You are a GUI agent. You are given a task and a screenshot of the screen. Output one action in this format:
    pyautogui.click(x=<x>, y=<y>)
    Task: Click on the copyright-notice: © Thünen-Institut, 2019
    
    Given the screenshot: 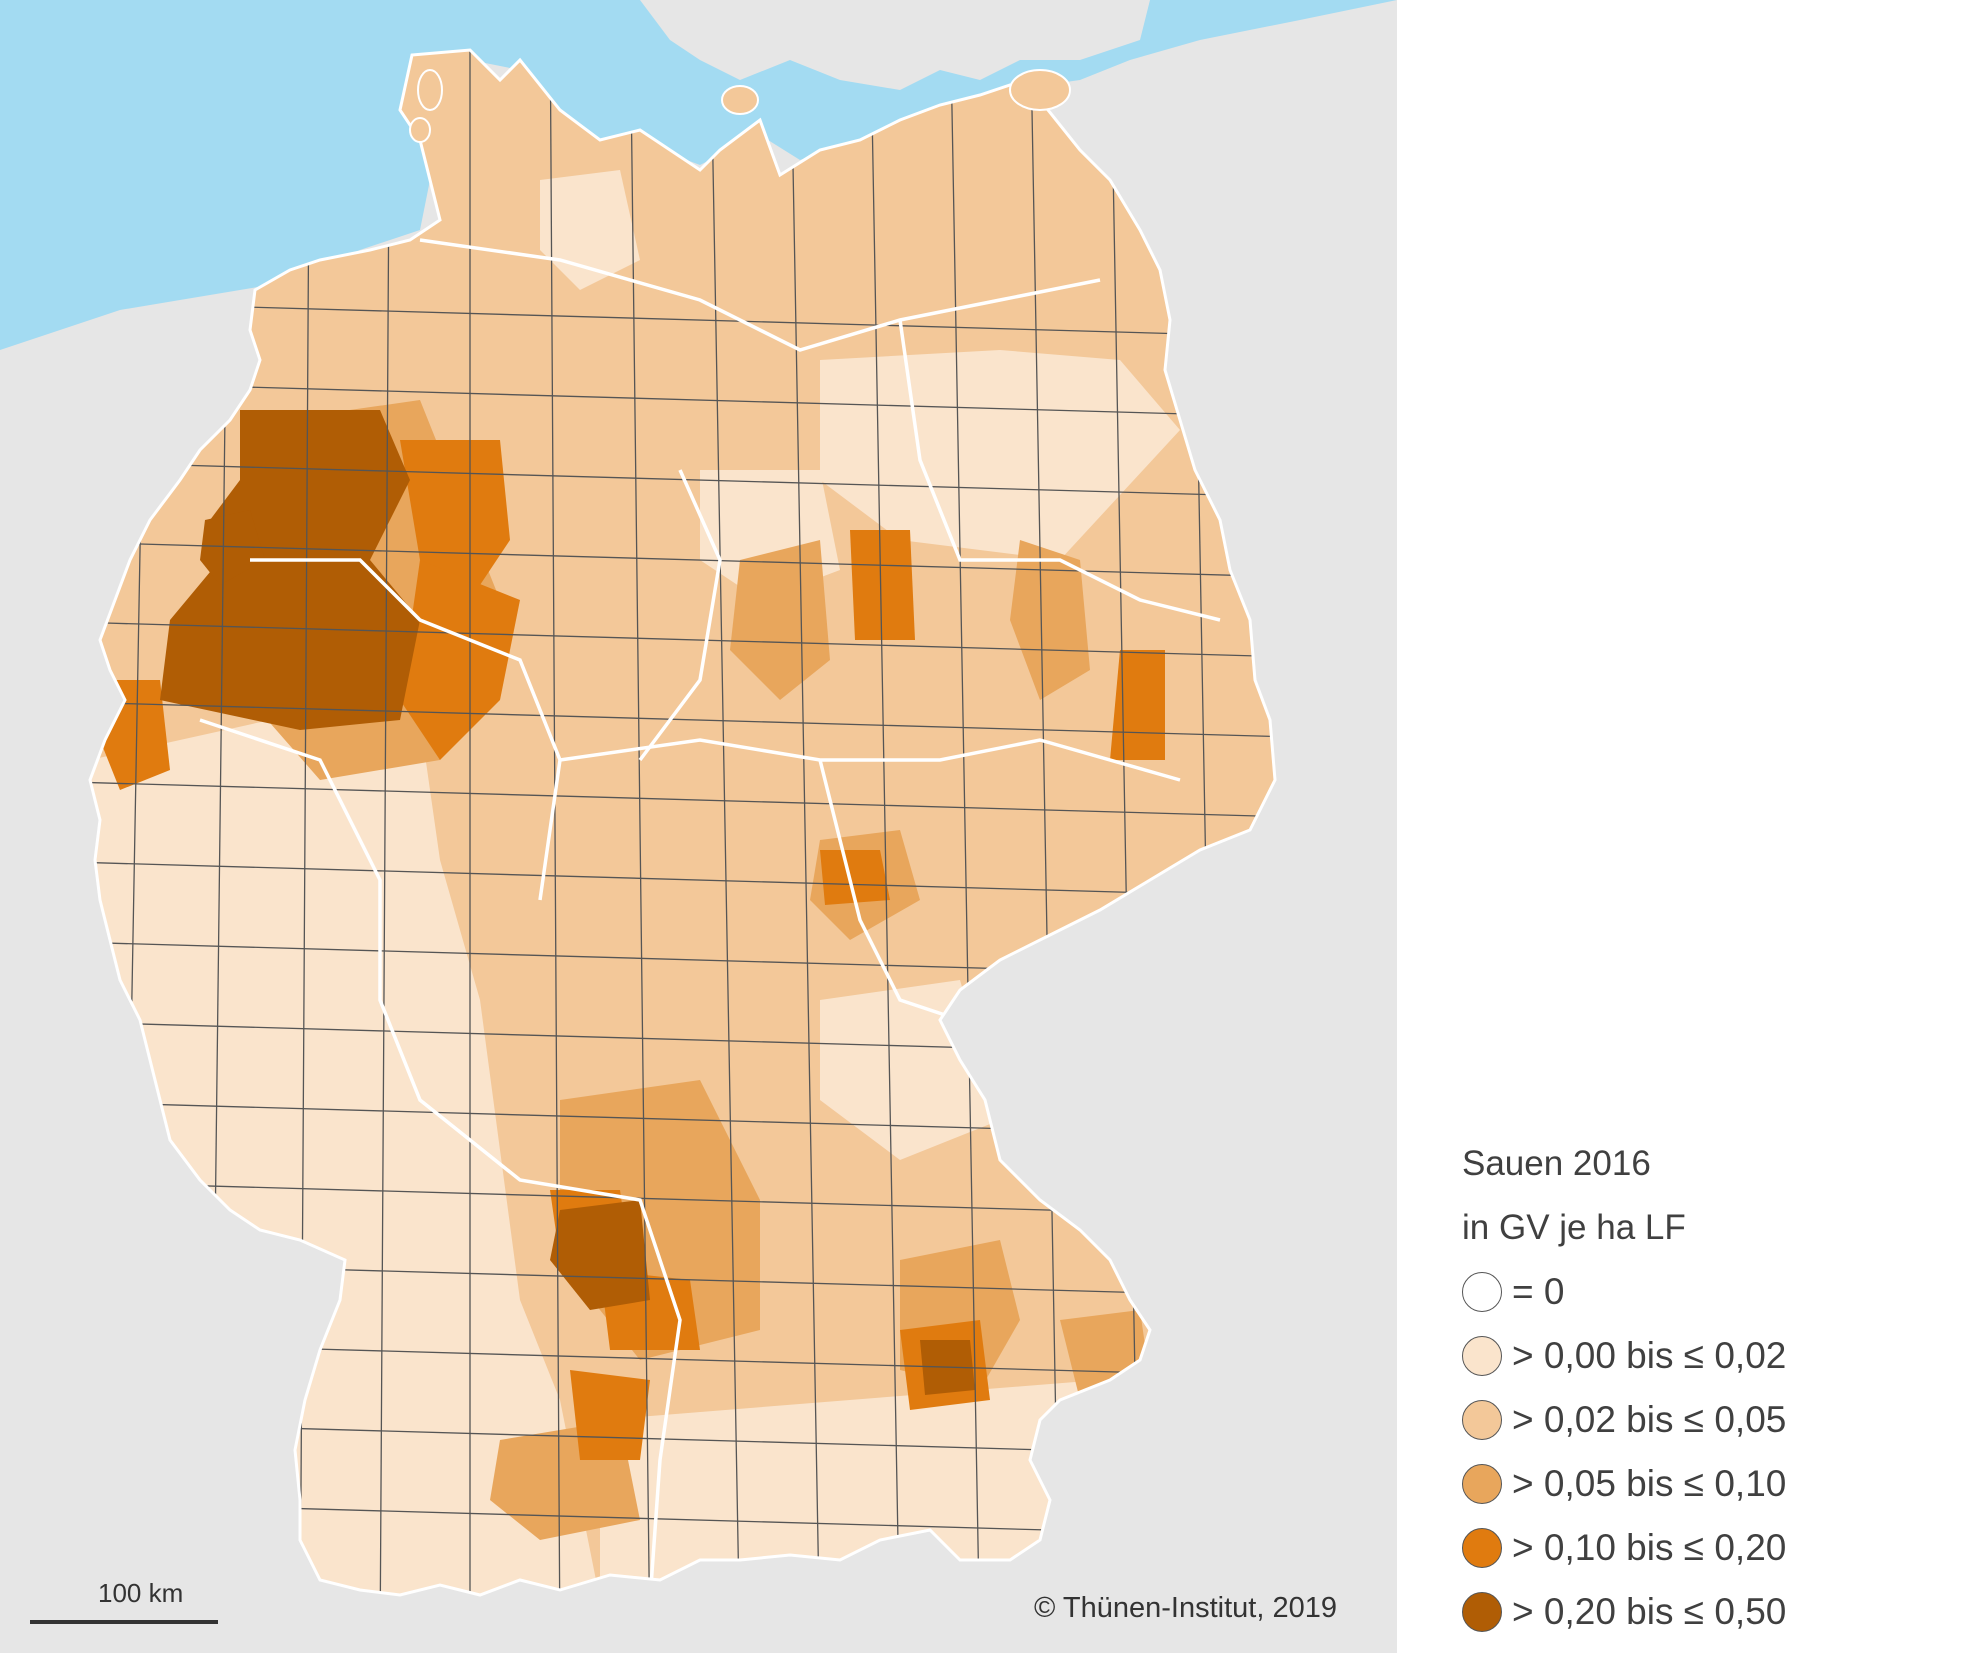 What is the action you would take?
    pyautogui.click(x=1185, y=1608)
    